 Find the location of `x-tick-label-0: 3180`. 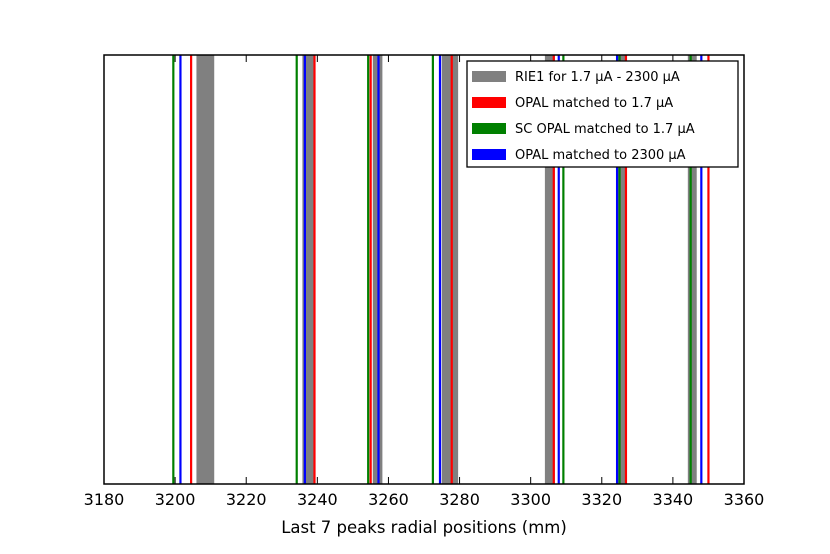

x-tick-label-0: 3180 is located at coordinates (104, 499).